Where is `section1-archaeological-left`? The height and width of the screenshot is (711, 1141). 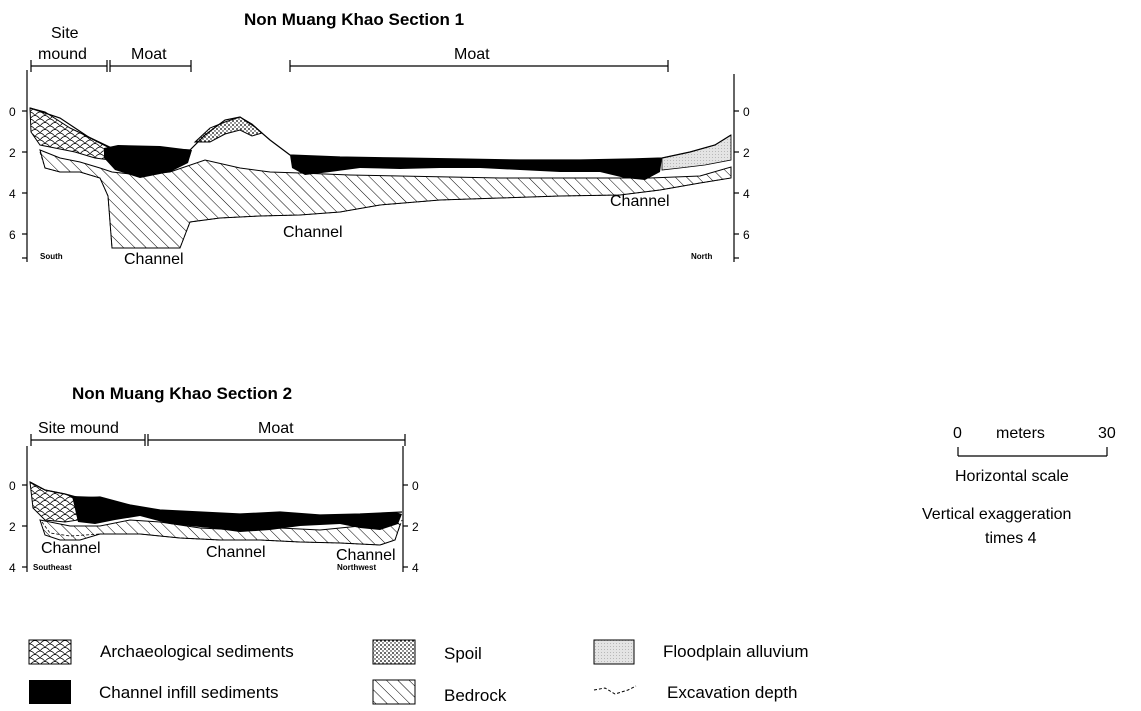
section1-archaeological-left is located at coordinates (71, 134).